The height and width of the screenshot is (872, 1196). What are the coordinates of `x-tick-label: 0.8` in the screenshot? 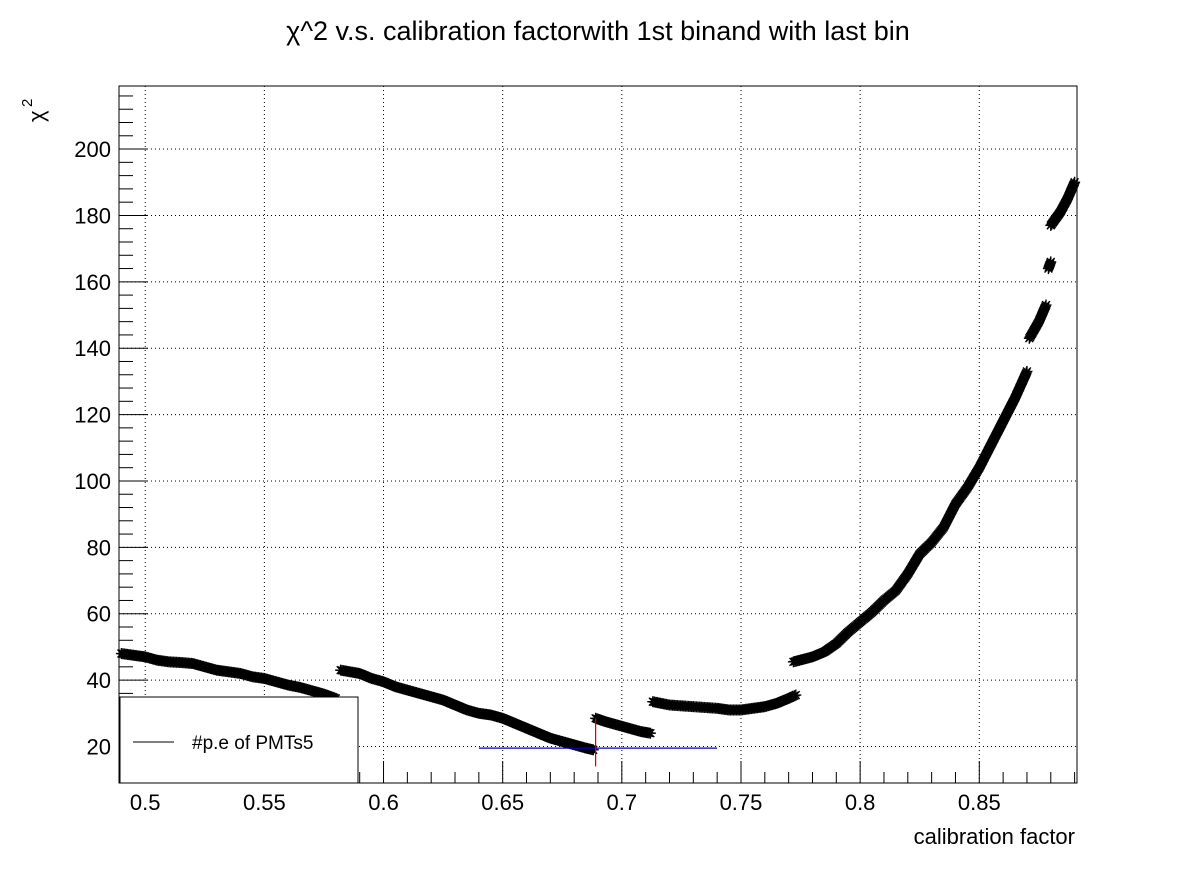 It's located at (860, 802).